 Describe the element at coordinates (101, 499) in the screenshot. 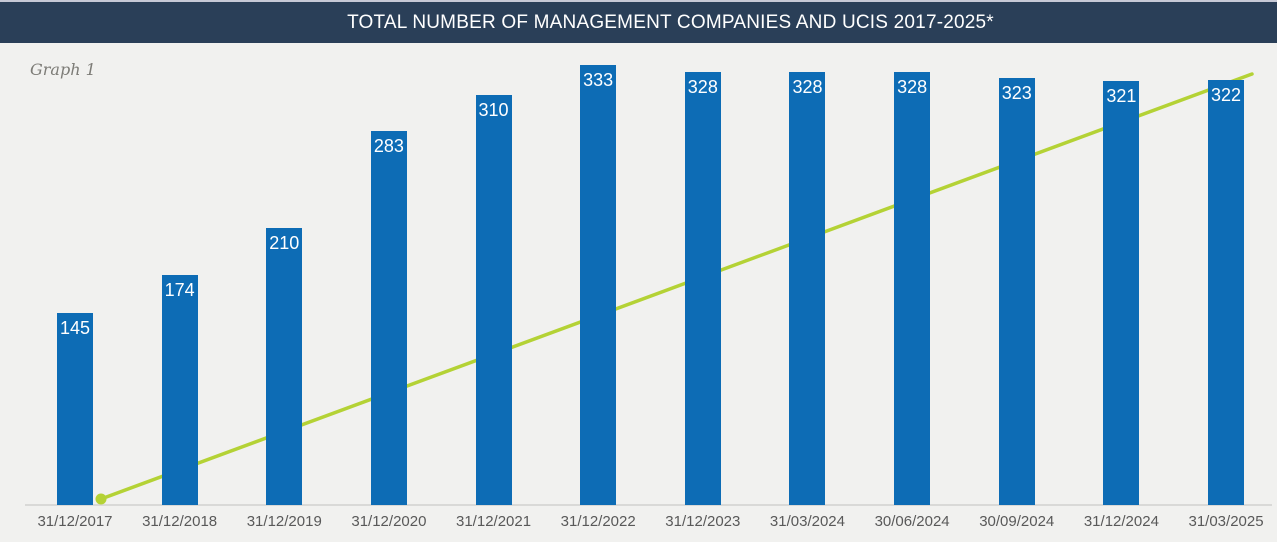

I see `trend-line-start-marker` at that location.